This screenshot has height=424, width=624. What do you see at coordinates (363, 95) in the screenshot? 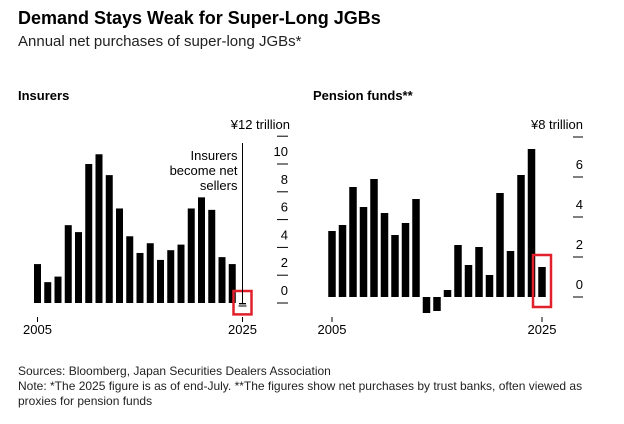
I see `panel-title: Pension funds**` at bounding box center [363, 95].